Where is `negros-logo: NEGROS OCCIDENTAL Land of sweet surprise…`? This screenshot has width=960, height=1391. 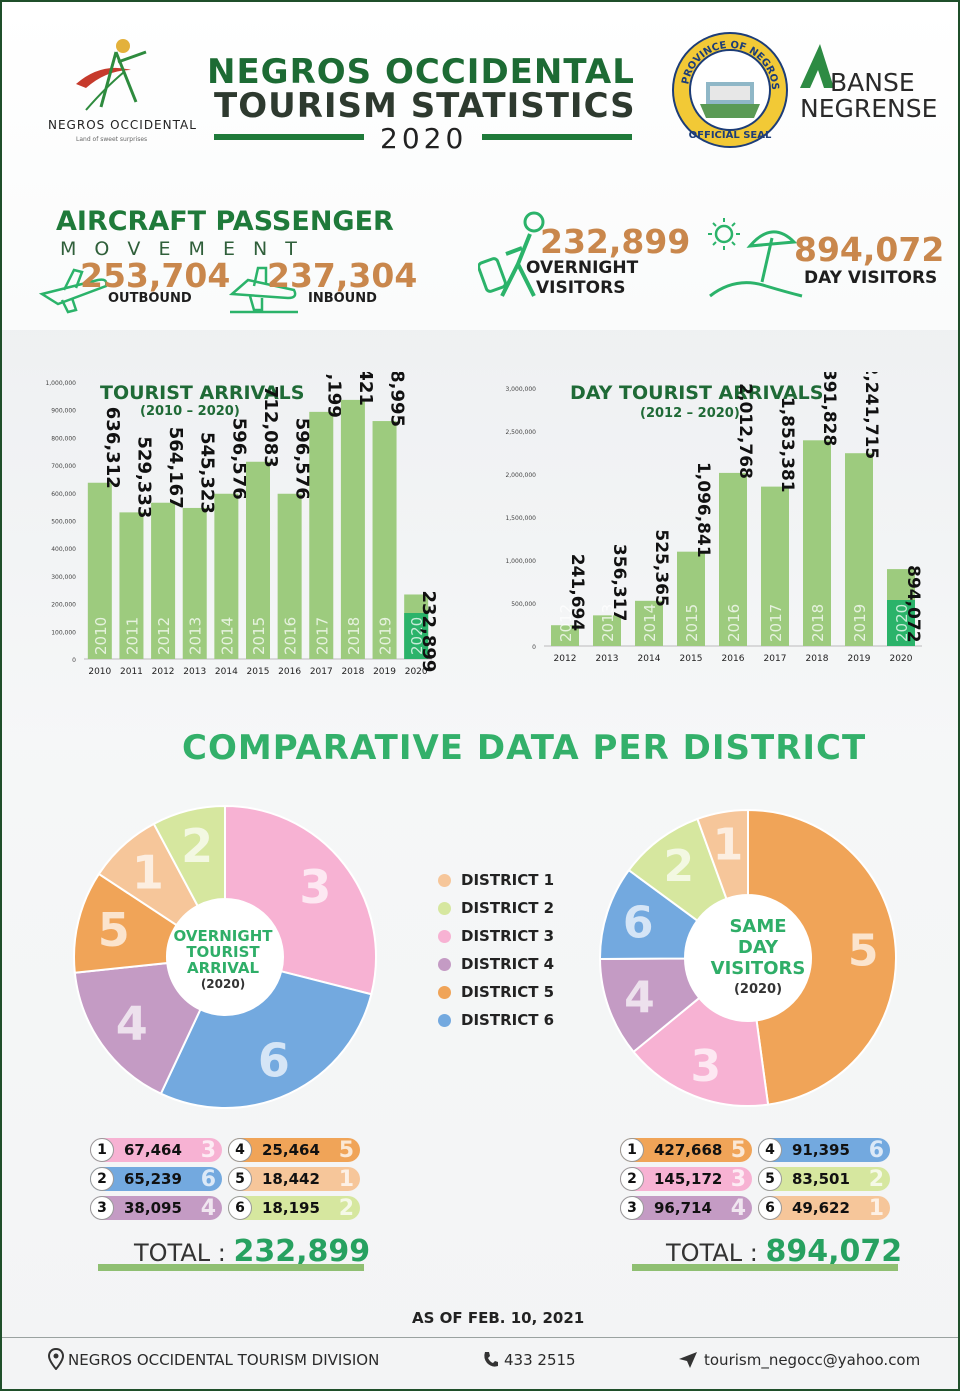 negros-logo: NEGROS OCCIDENTAL Land of sweet surprise… is located at coordinates (121, 92).